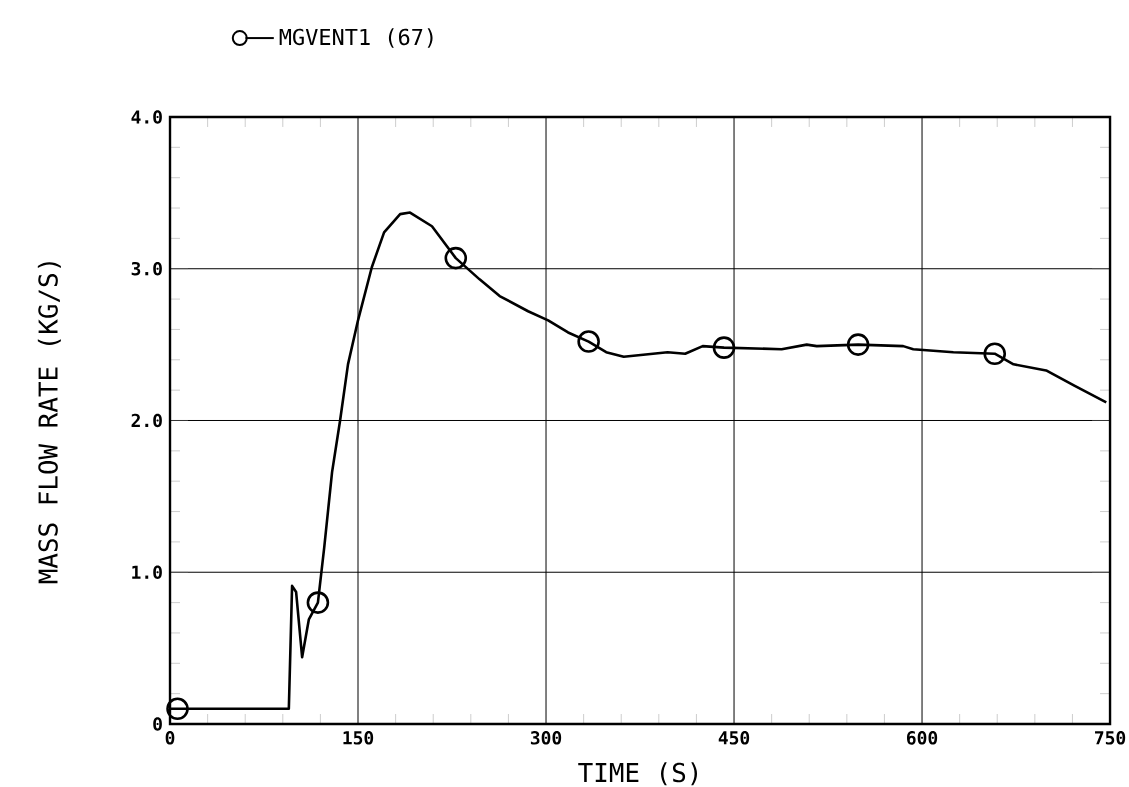 This screenshot has height=787, width=1129. I want to click on y-tick-label: 3.0, so click(146, 268).